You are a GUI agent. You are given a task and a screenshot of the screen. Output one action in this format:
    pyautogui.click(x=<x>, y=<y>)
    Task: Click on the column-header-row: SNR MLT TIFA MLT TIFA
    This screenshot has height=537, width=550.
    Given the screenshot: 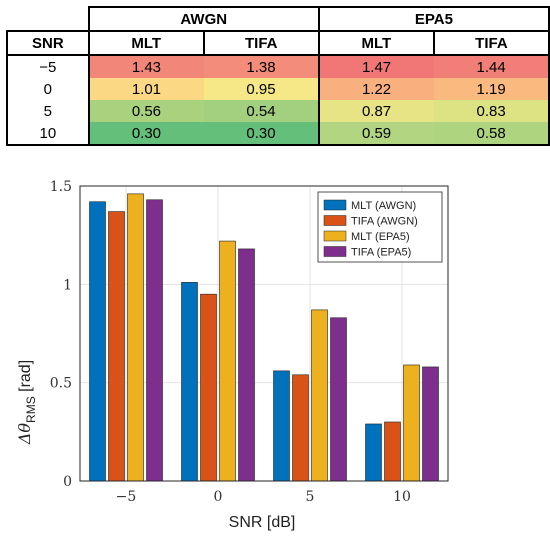 What is the action you would take?
    pyautogui.click(x=278, y=43)
    